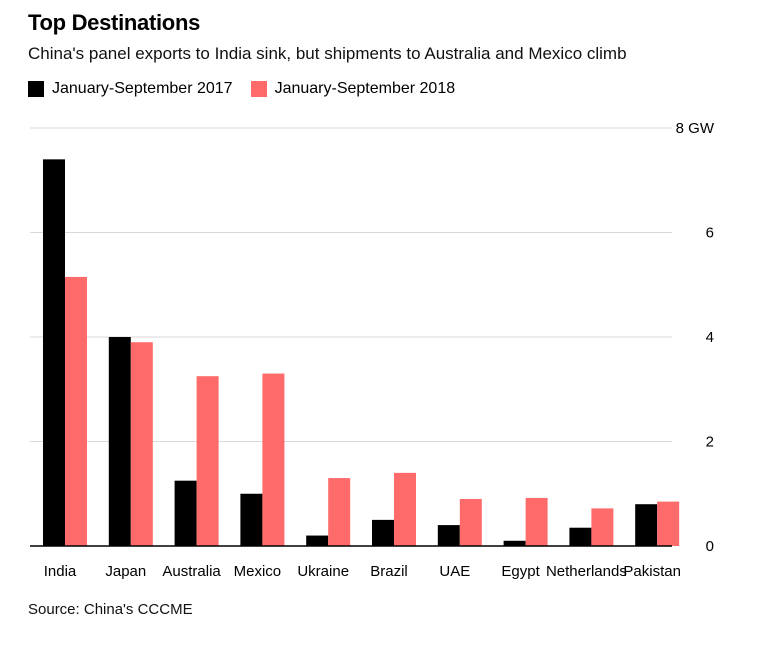  Describe the element at coordinates (76, 411) in the screenshot. I see `bar-india-2018` at that location.